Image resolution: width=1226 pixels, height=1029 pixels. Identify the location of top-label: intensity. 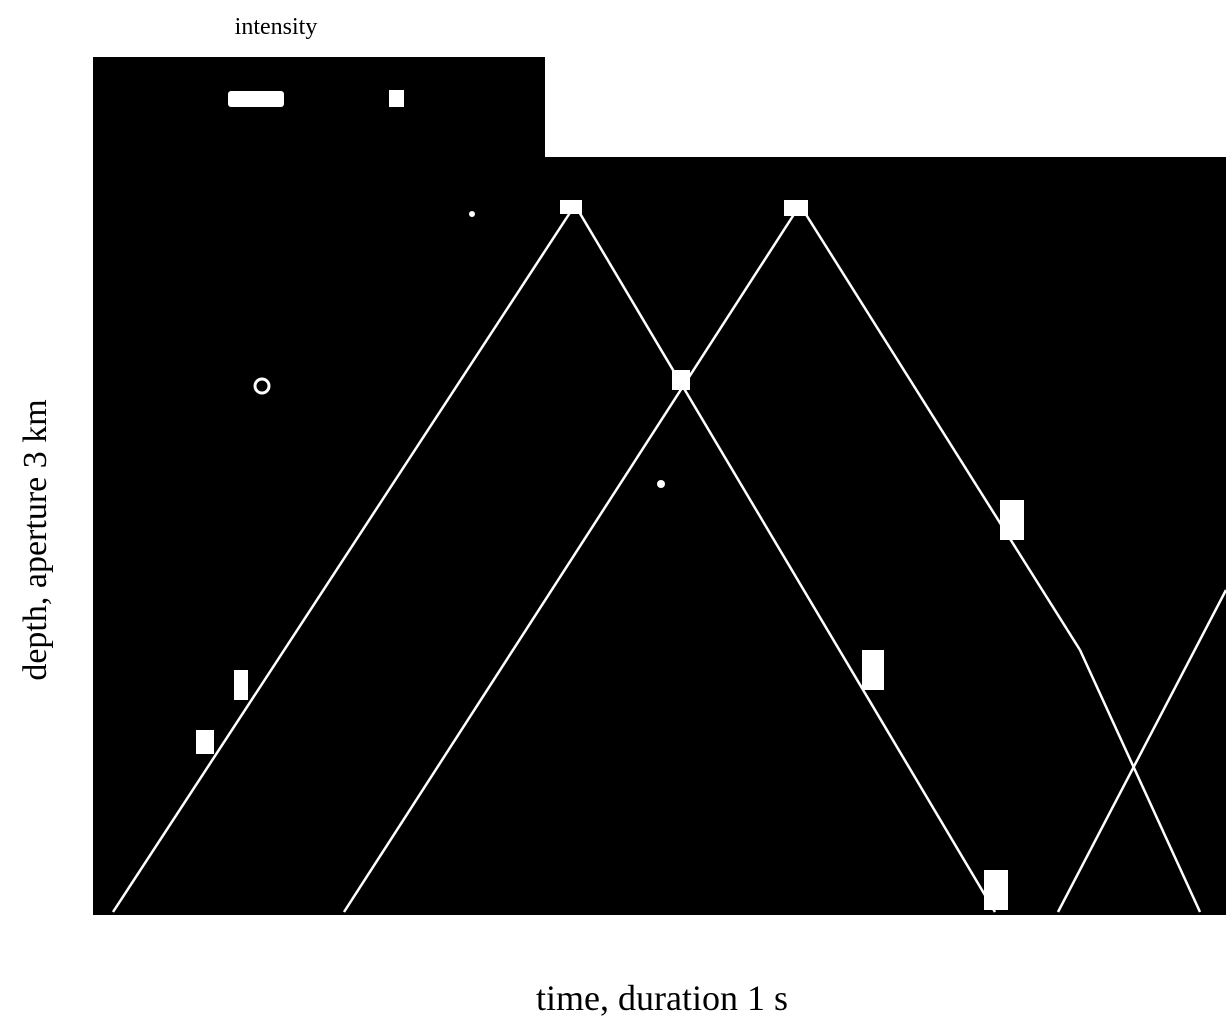
(276, 27).